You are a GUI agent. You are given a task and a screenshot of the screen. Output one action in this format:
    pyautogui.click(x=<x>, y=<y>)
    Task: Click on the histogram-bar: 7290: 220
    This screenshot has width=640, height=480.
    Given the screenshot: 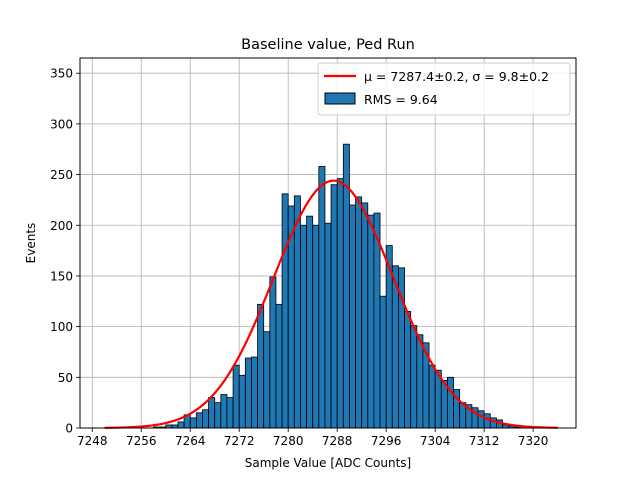 What is the action you would take?
    pyautogui.click(x=352, y=316)
    